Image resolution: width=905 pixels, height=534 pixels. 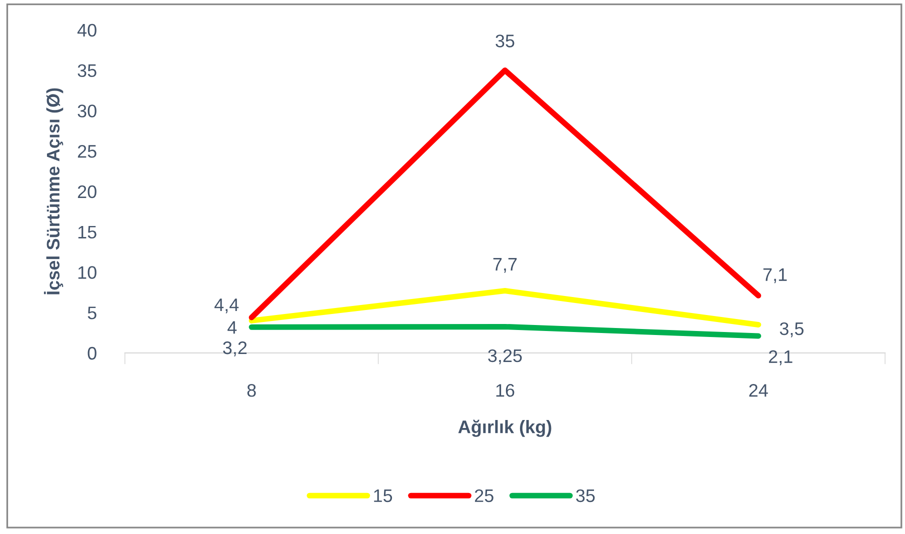 I want to click on data-label: 35, so click(x=505, y=41).